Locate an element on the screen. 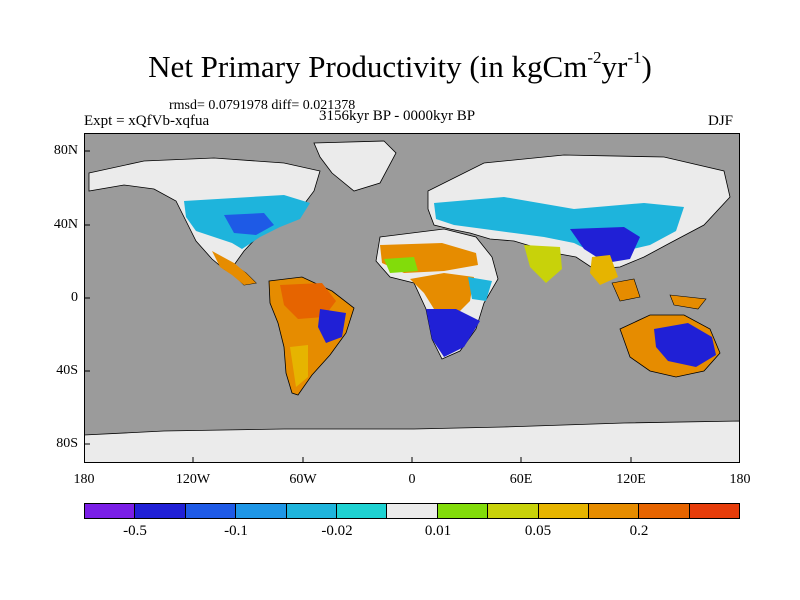  stats-label: rmsd= 0.0791978 diff= 0.021378 is located at coordinates (262, 105).